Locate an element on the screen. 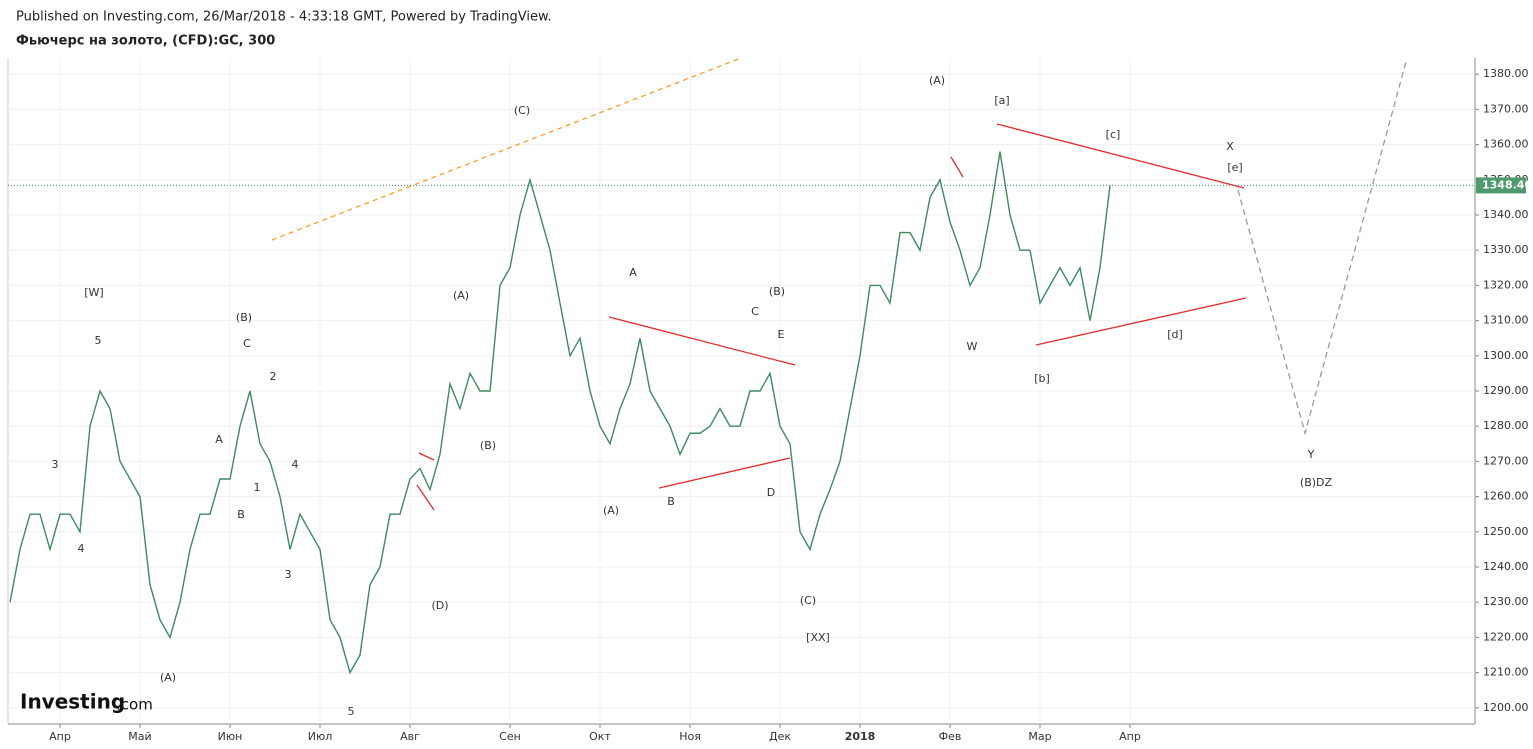  x-tick-label: Фев is located at coordinates (950, 736).